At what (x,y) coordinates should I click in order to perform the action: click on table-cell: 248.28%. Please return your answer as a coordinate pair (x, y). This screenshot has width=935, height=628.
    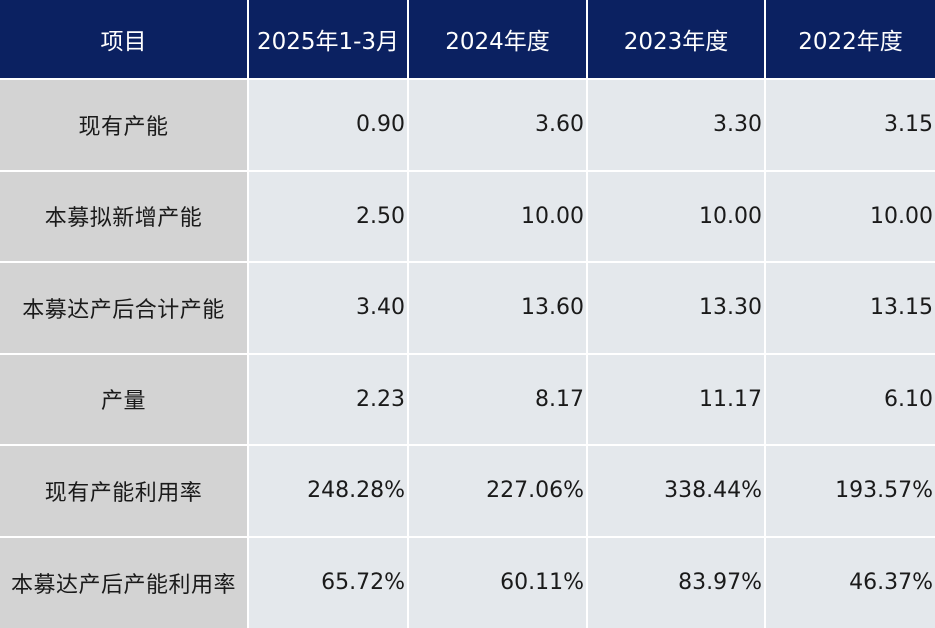
    Looking at the image, I should click on (328, 491).